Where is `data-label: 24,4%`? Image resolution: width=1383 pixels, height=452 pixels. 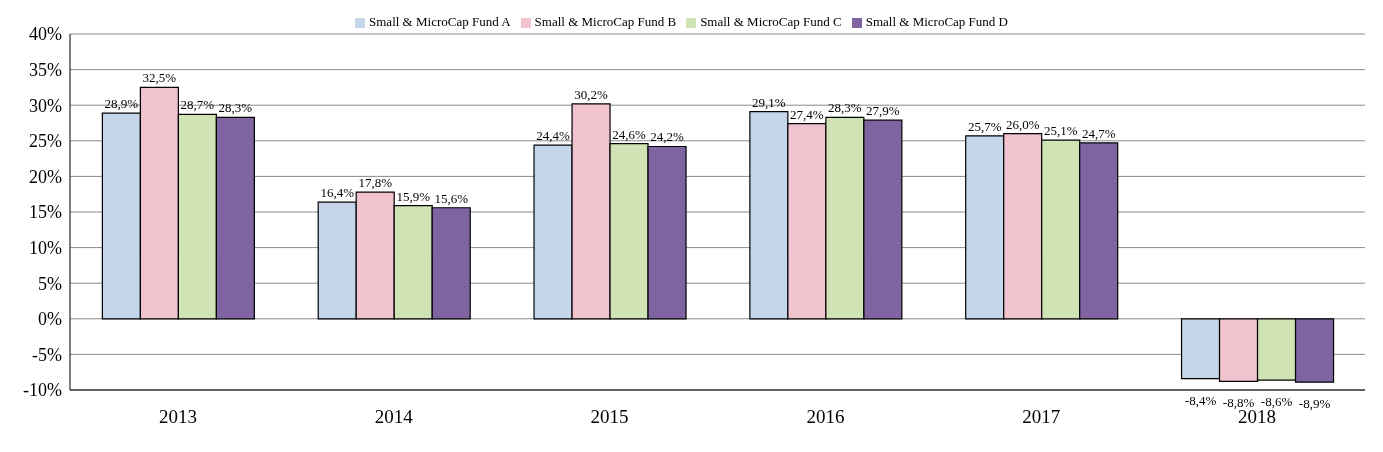 data-label: 24,4% is located at coordinates (553, 136).